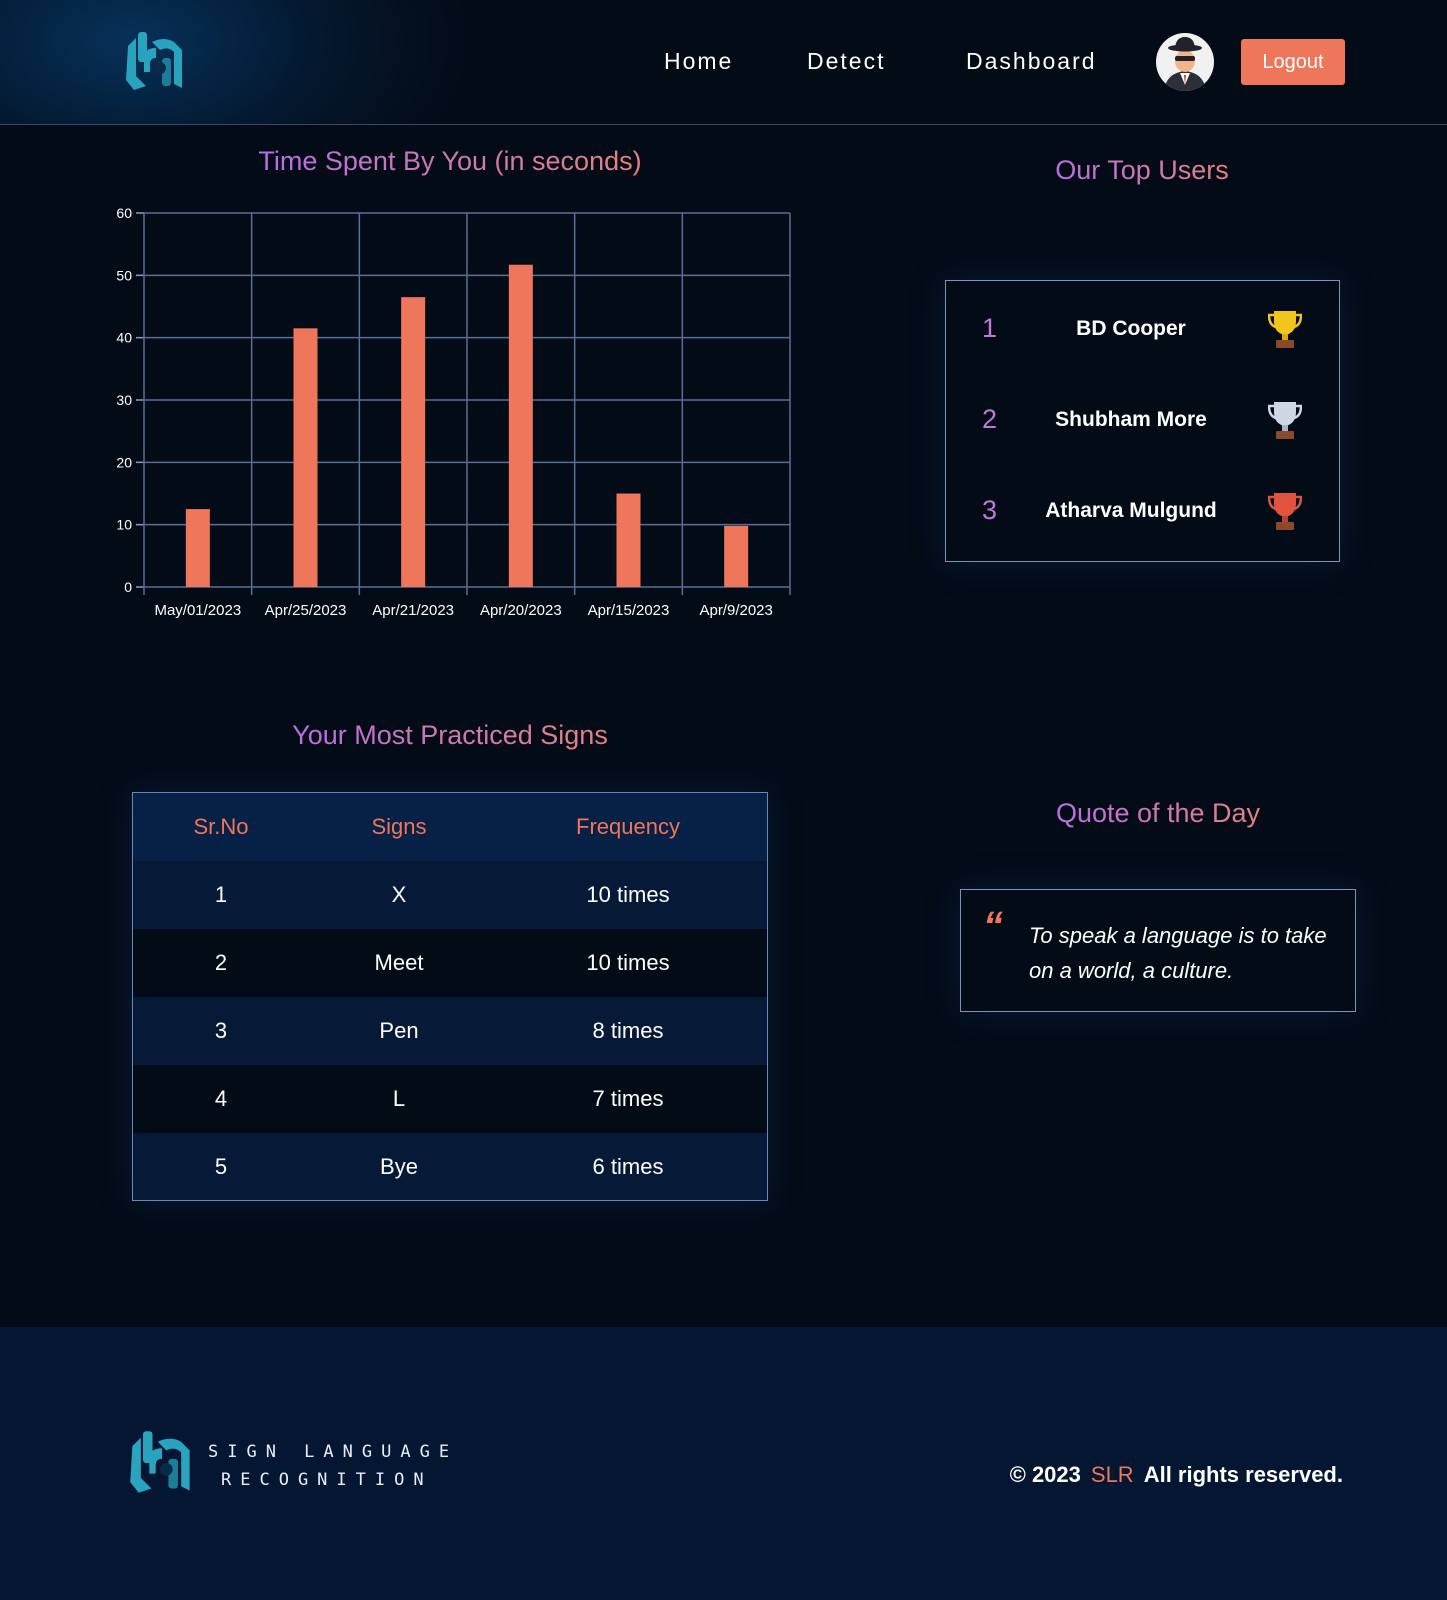 The image size is (1447, 1600). What do you see at coordinates (399, 1166) in the screenshot?
I see `table-cell: Bye` at bounding box center [399, 1166].